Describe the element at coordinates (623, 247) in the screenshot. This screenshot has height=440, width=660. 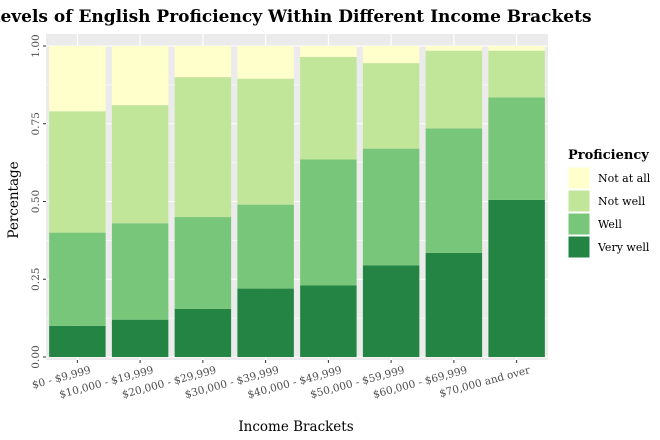
I see `legend-label: Very well` at that location.